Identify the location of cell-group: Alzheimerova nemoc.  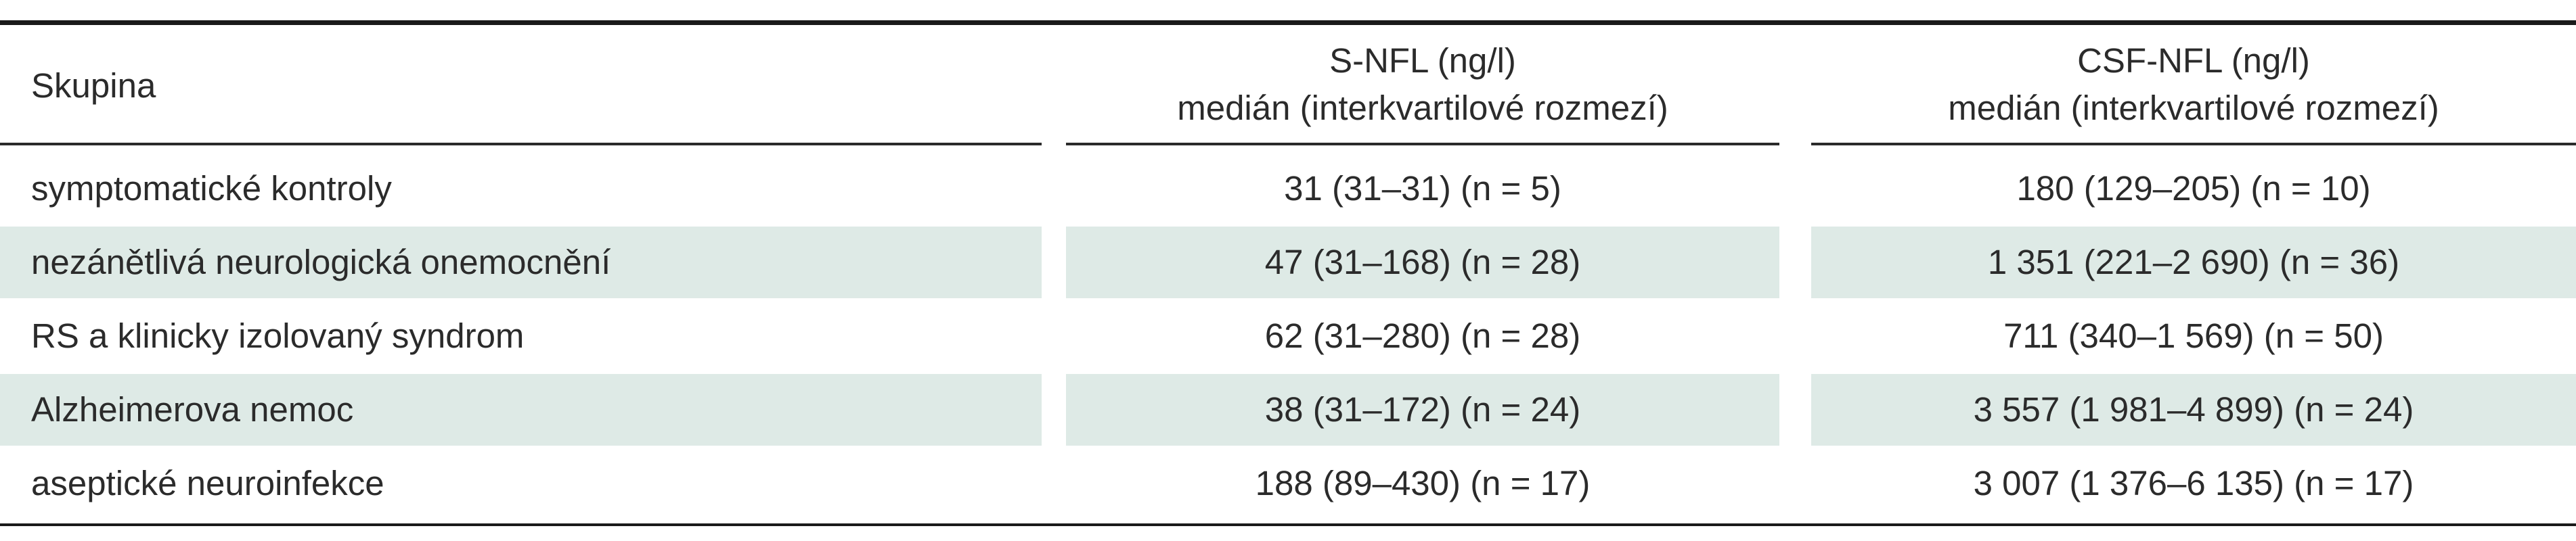
(521, 410).